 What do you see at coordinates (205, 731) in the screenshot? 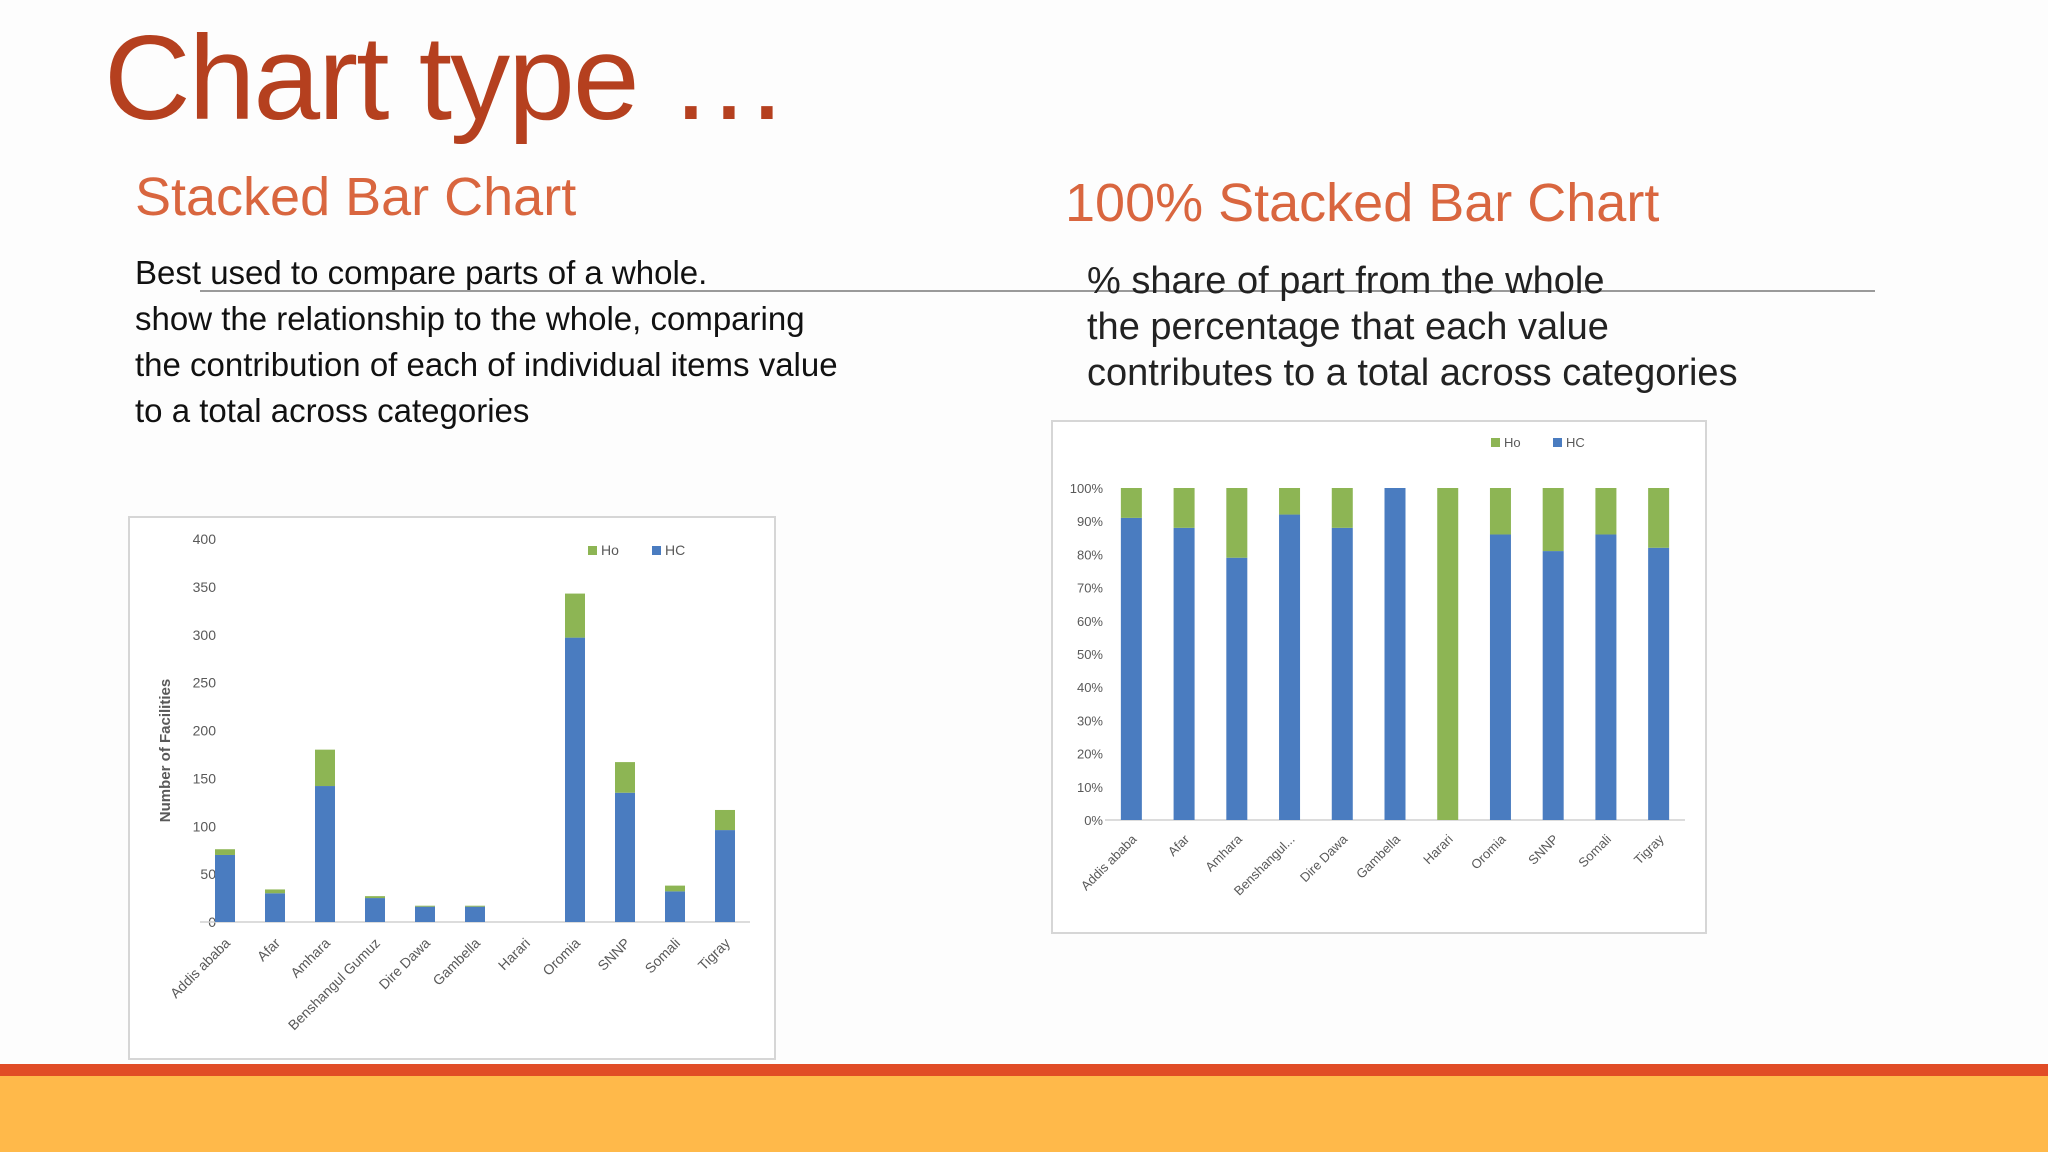
I see `y-tick-label: 200` at bounding box center [205, 731].